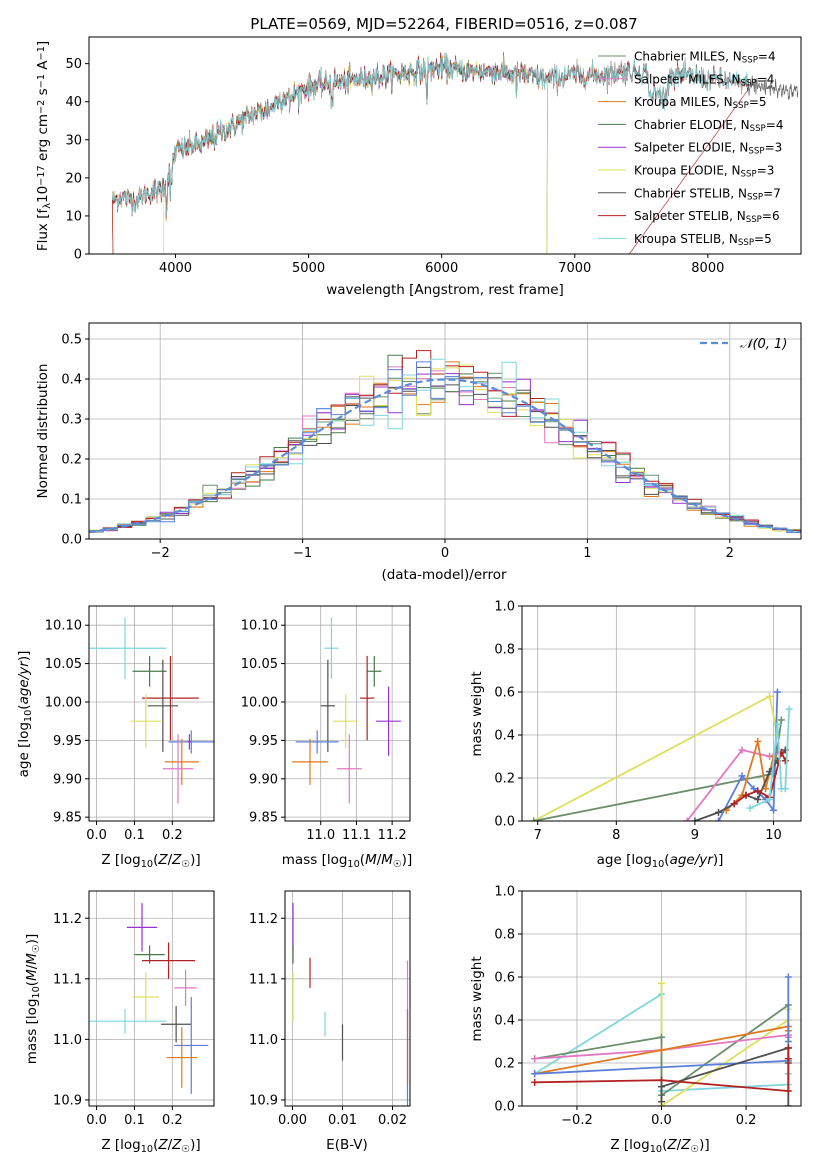  What do you see at coordinates (767, 57) in the screenshot?
I see `label-part: =4` at bounding box center [767, 57].